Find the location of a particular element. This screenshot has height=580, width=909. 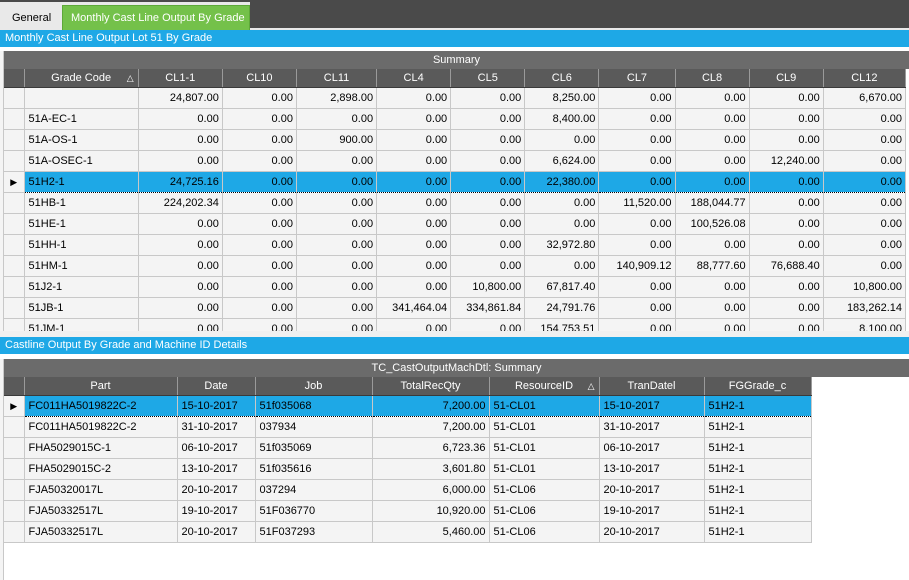

details-cell-resourceid: 51-CL06 is located at coordinates (544, 511).